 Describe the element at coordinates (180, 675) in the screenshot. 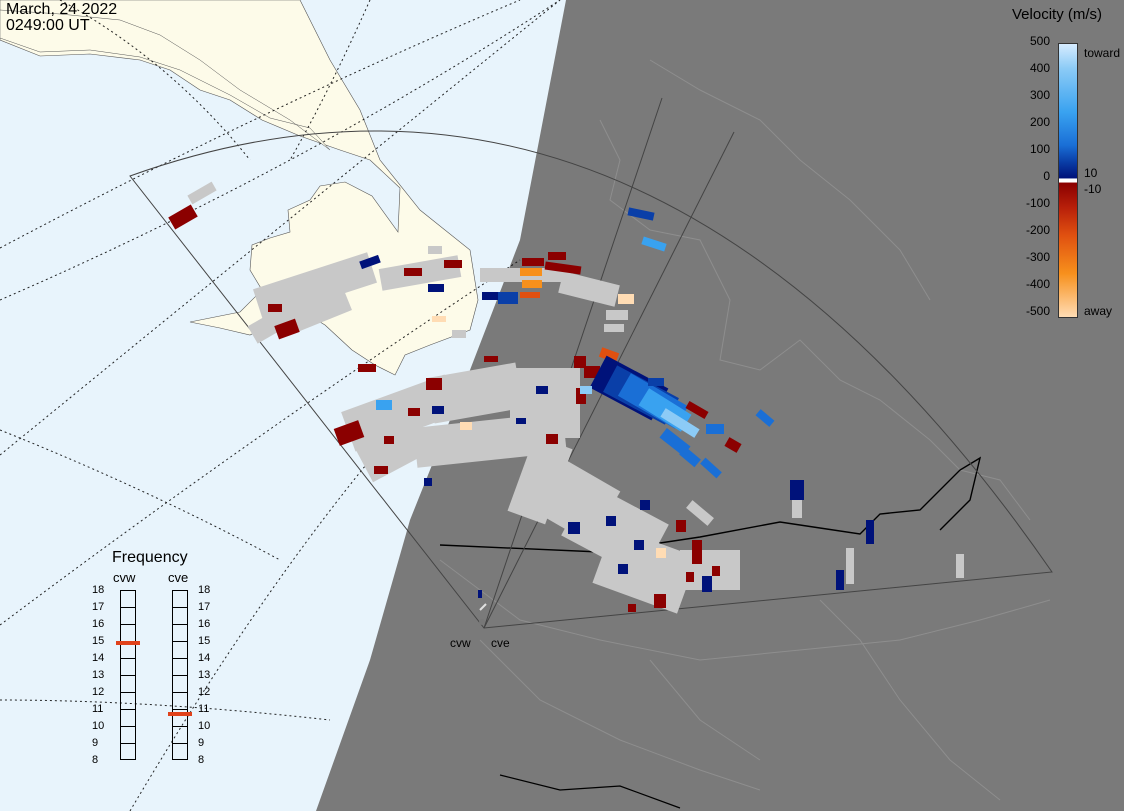

I see `frequency-gauge-cve` at that location.